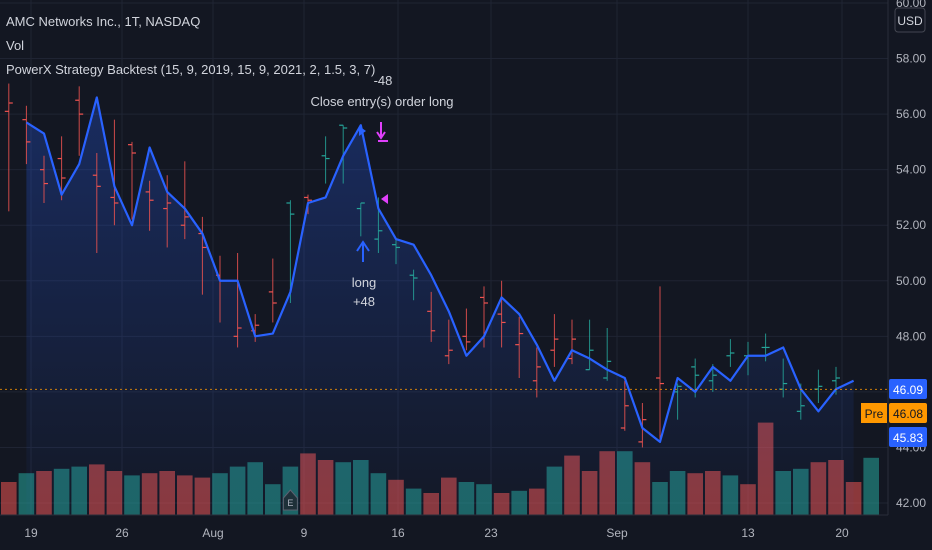  I want to click on exit-flag-icon, so click(384, 199).